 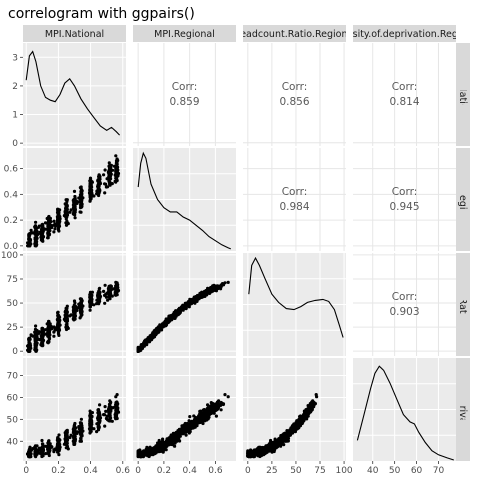 What do you see at coordinates (189, 471) in the screenshot?
I see `x-tick-label: 0.4` at bounding box center [189, 471].